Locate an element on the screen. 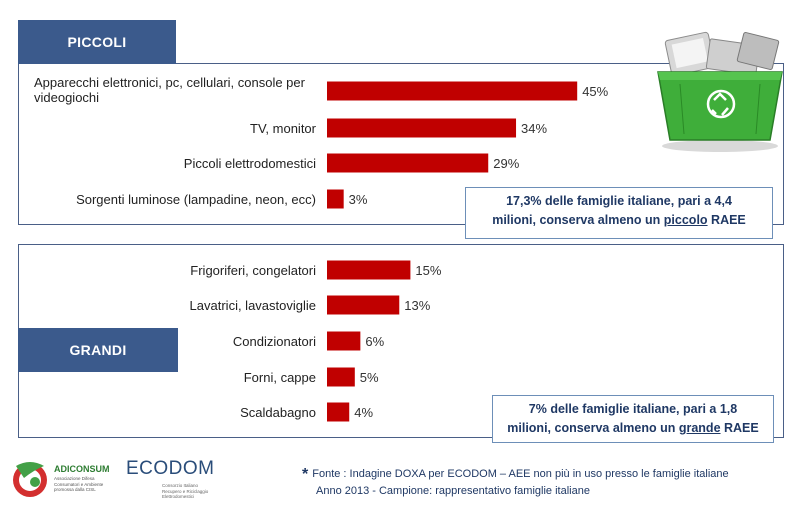 The width and height of the screenshot is (804, 510). value-label-0-1: 34% is located at coordinates (534, 128).